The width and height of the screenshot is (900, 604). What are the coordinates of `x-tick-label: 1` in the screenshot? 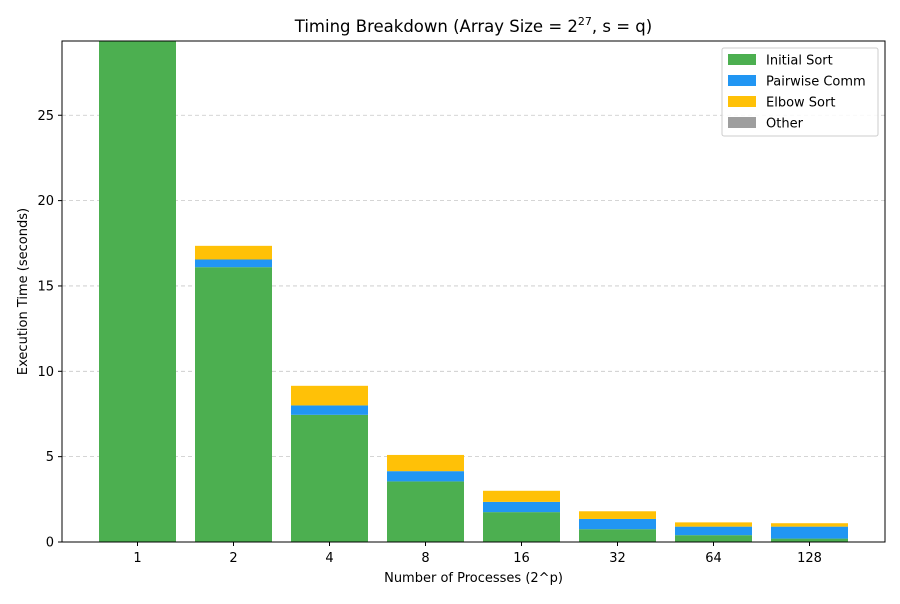 It's located at (137, 558).